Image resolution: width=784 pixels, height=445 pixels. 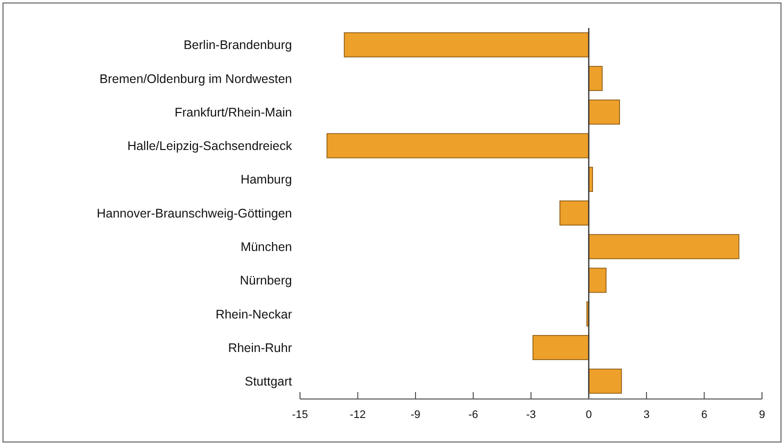 I want to click on y-tick-label: München, so click(x=266, y=247).